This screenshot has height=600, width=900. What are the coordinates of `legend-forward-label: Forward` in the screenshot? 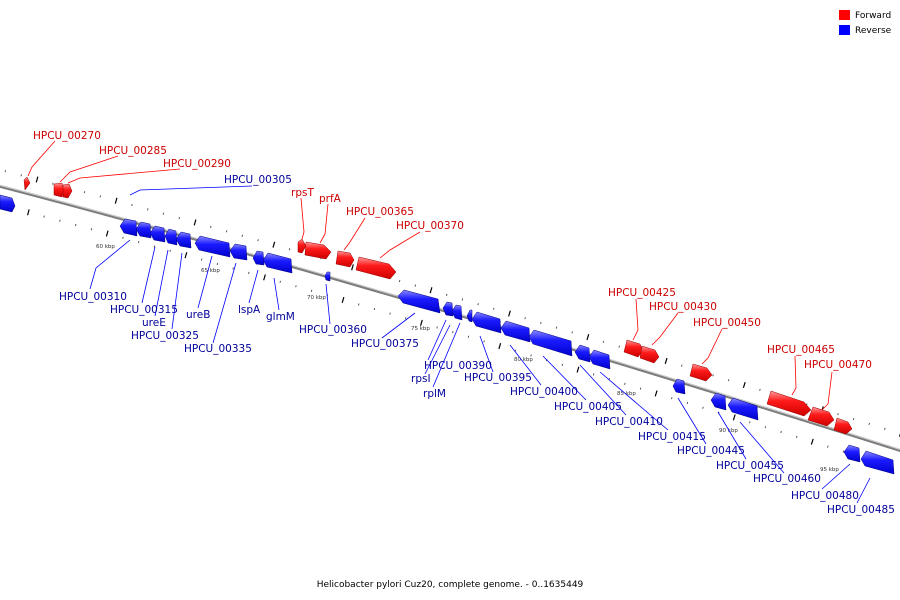 It's located at (873, 16).